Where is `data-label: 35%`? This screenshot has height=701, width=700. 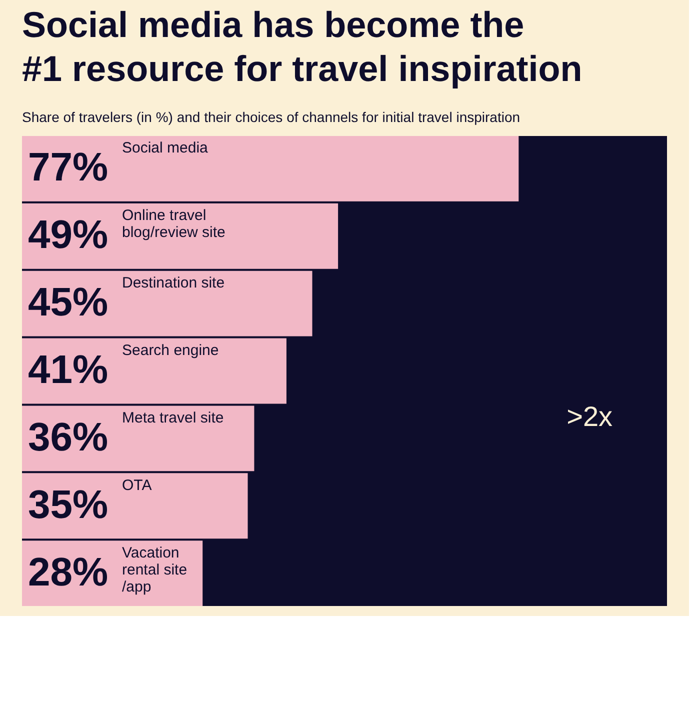
data-label: 35% is located at coordinates (68, 504).